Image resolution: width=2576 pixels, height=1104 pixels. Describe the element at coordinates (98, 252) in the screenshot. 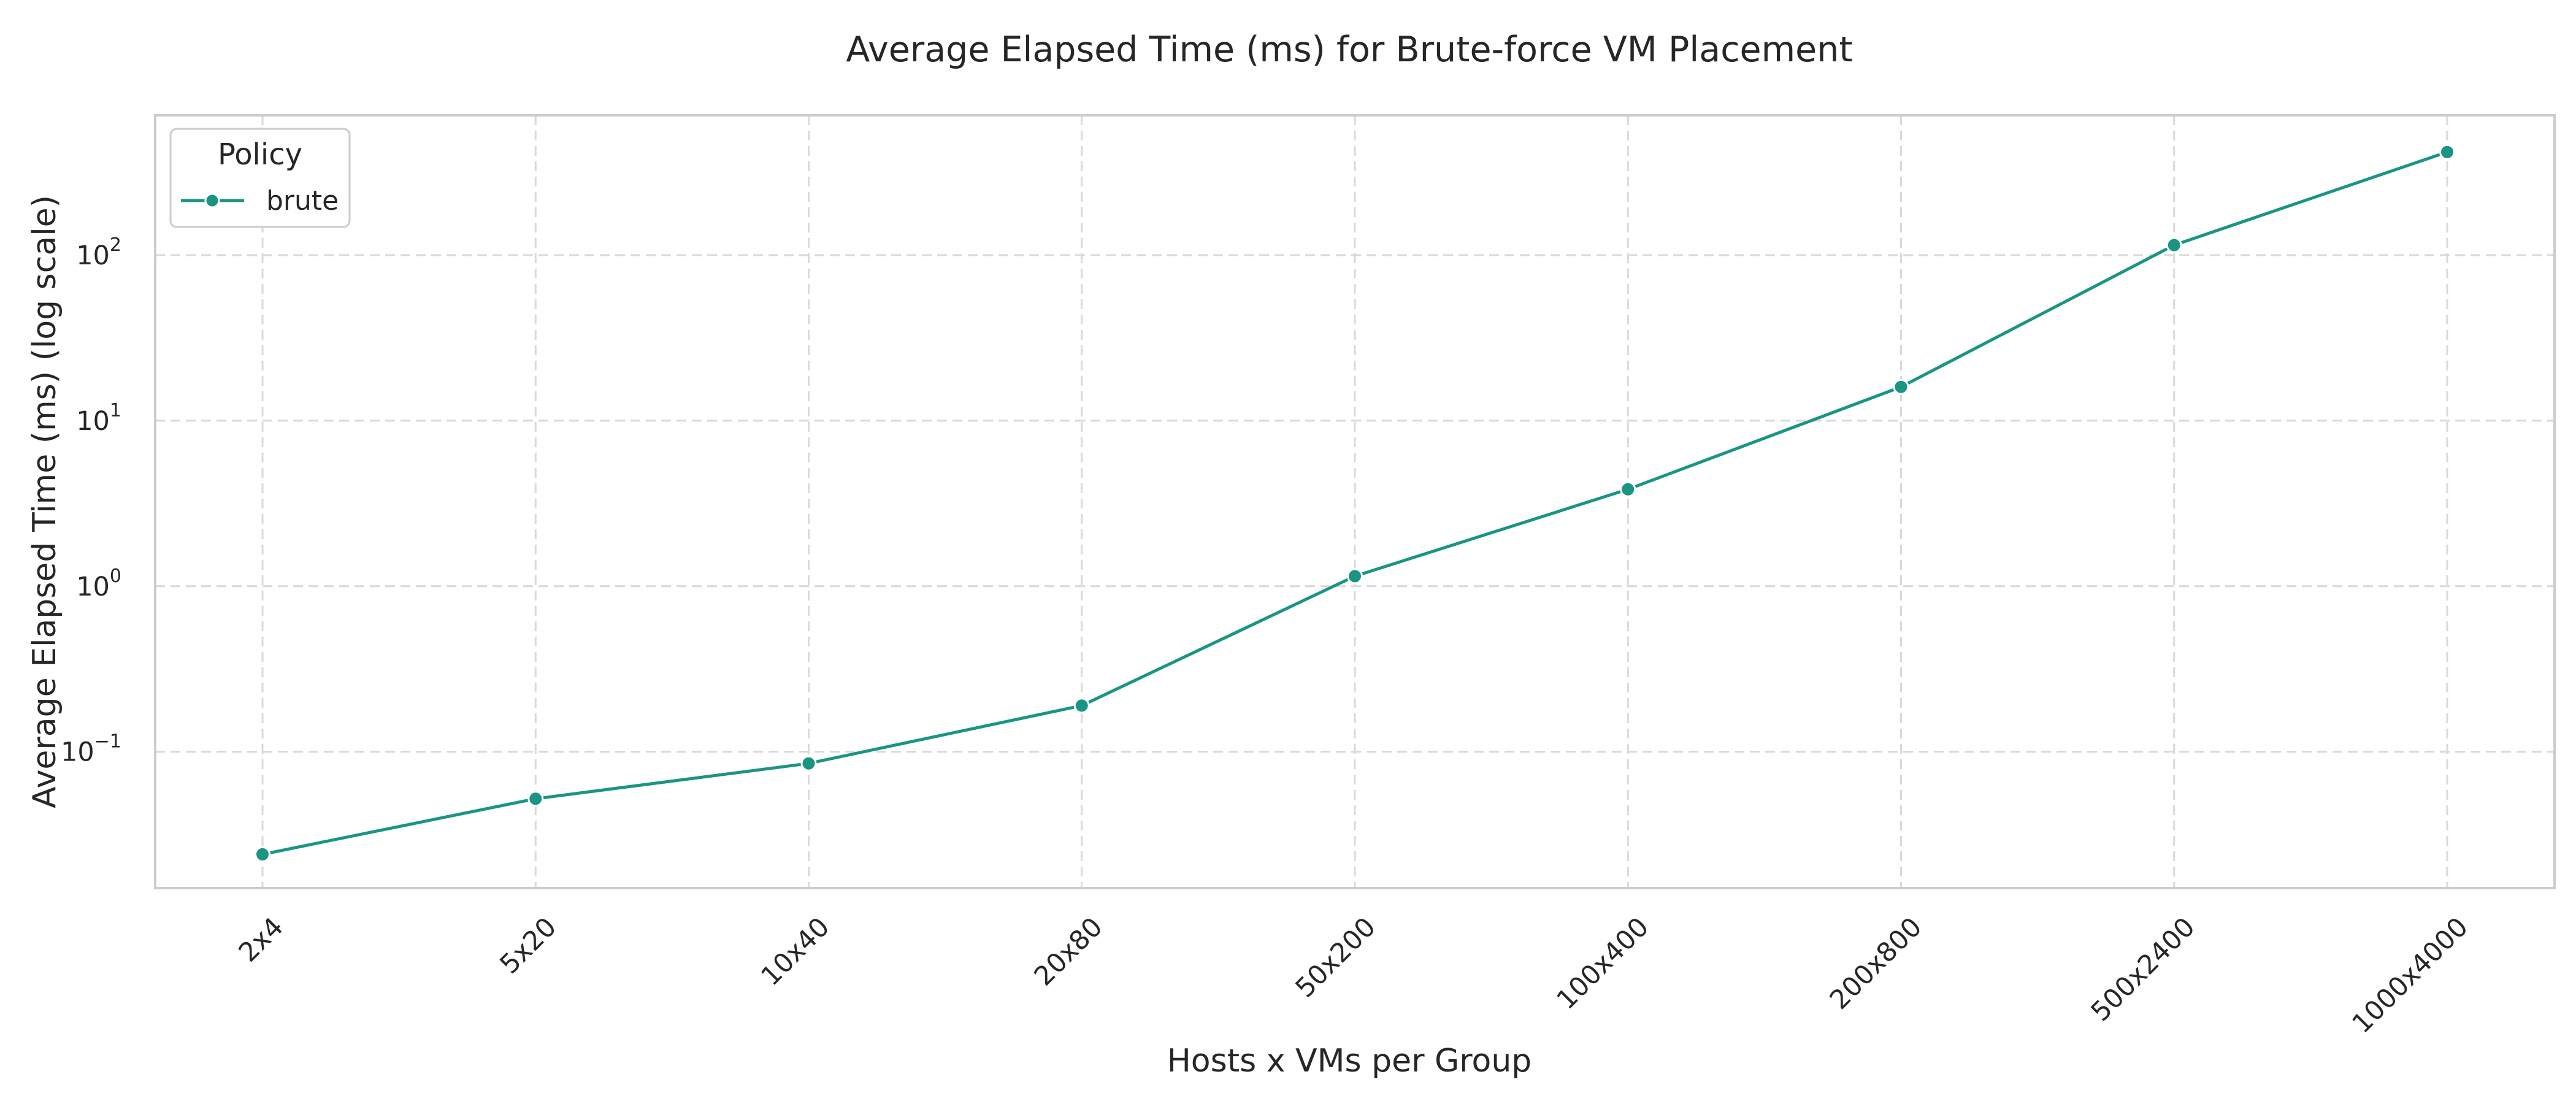

I see `y-tick-label: 10²` at that location.